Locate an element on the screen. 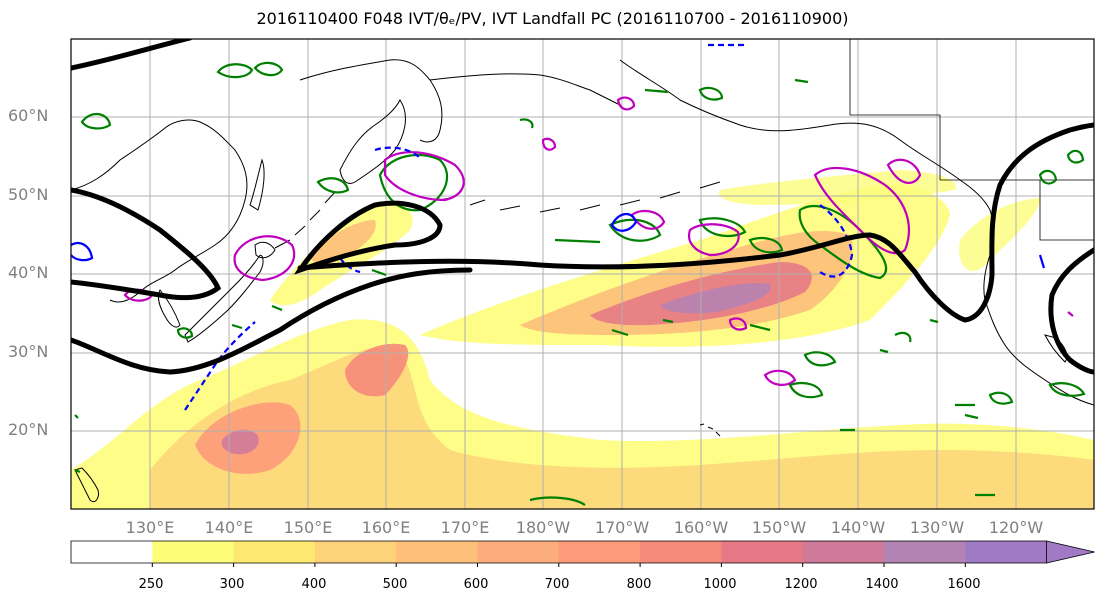 The width and height of the screenshot is (1105, 603). theta-e-east is located at coordinates (1071, 311).